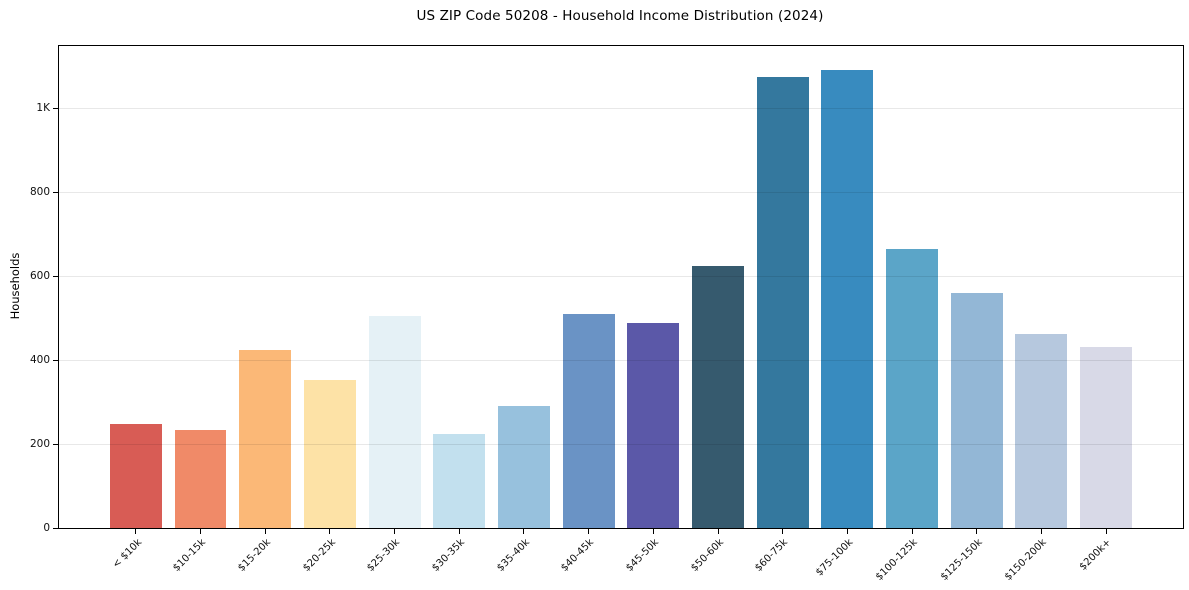  I want to click on x-tick-label: < $10k, so click(127, 554).